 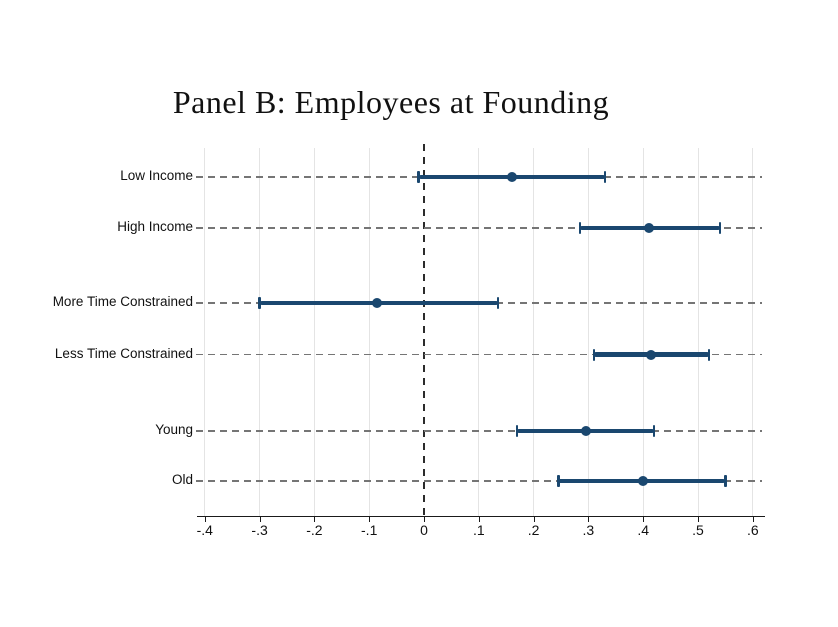 What do you see at coordinates (481, 516) in the screenshot?
I see `x-axis-line` at bounding box center [481, 516].